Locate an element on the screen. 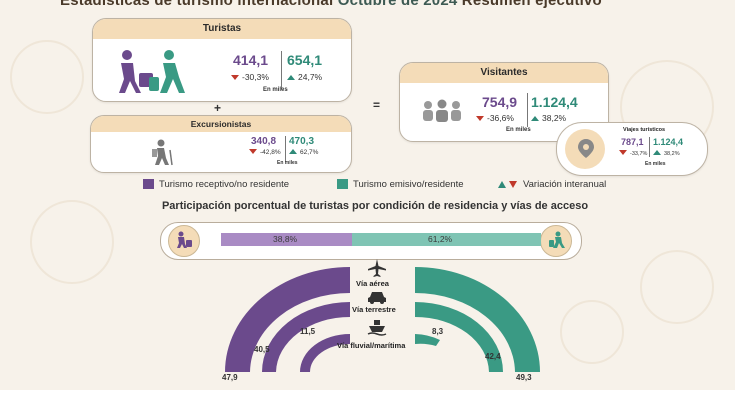 The height and width of the screenshot is (400, 735). card-header: Visitantes is located at coordinates (504, 73).